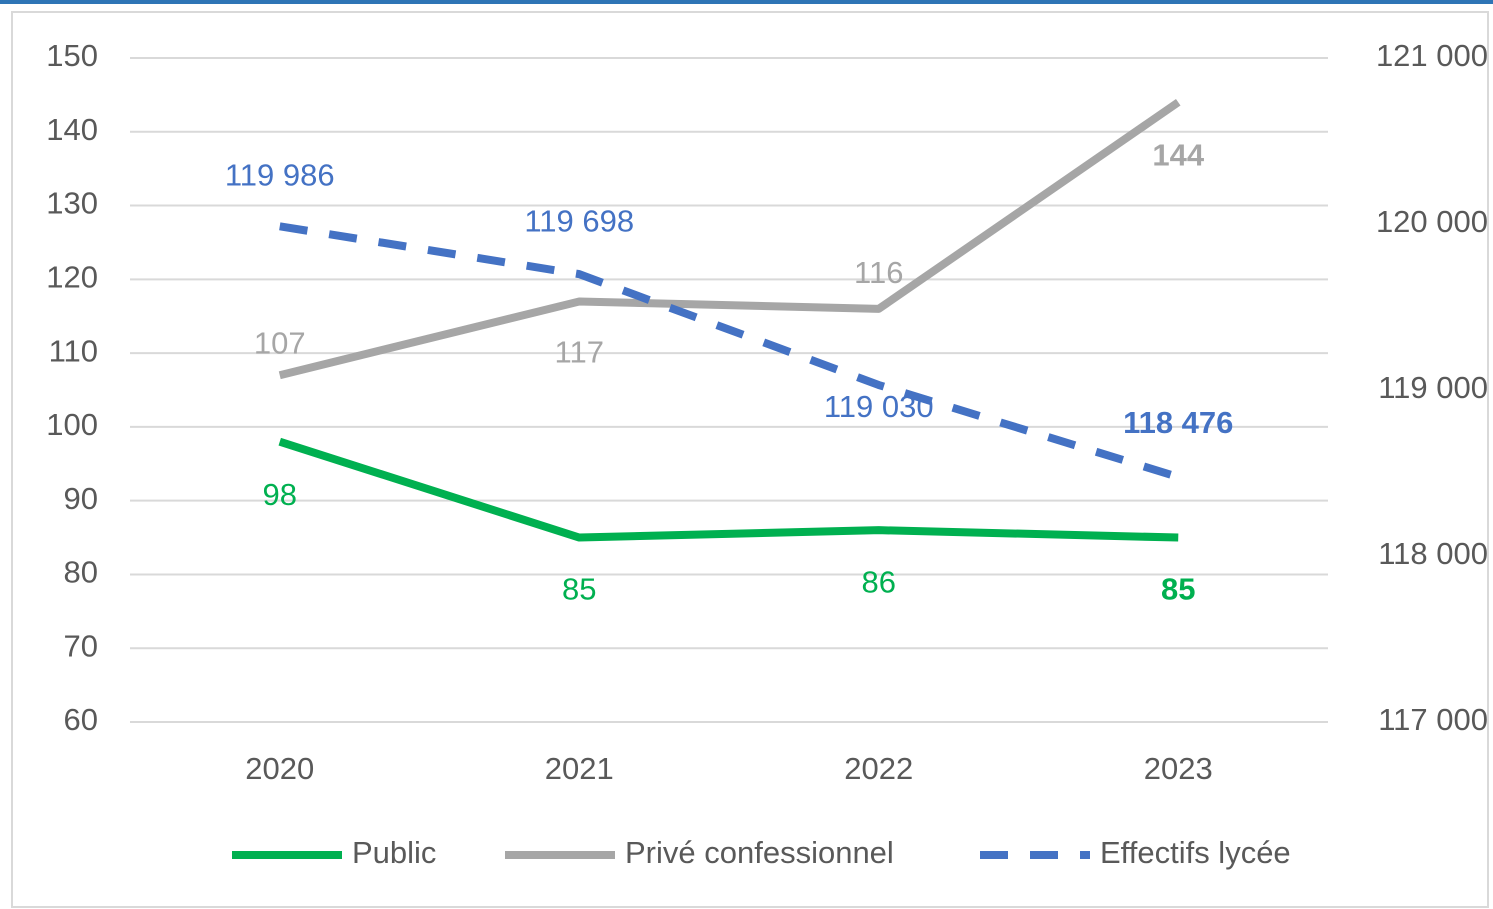 The height and width of the screenshot is (909, 1493). Describe the element at coordinates (1178, 768) in the screenshot. I see `x-tick-label: 2023` at that location.